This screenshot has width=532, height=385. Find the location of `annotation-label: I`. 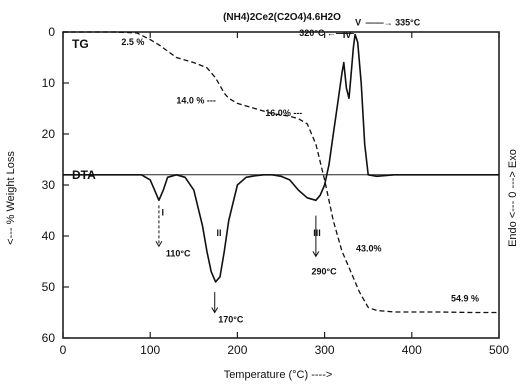

annotation-label: I is located at coordinates (163, 213).